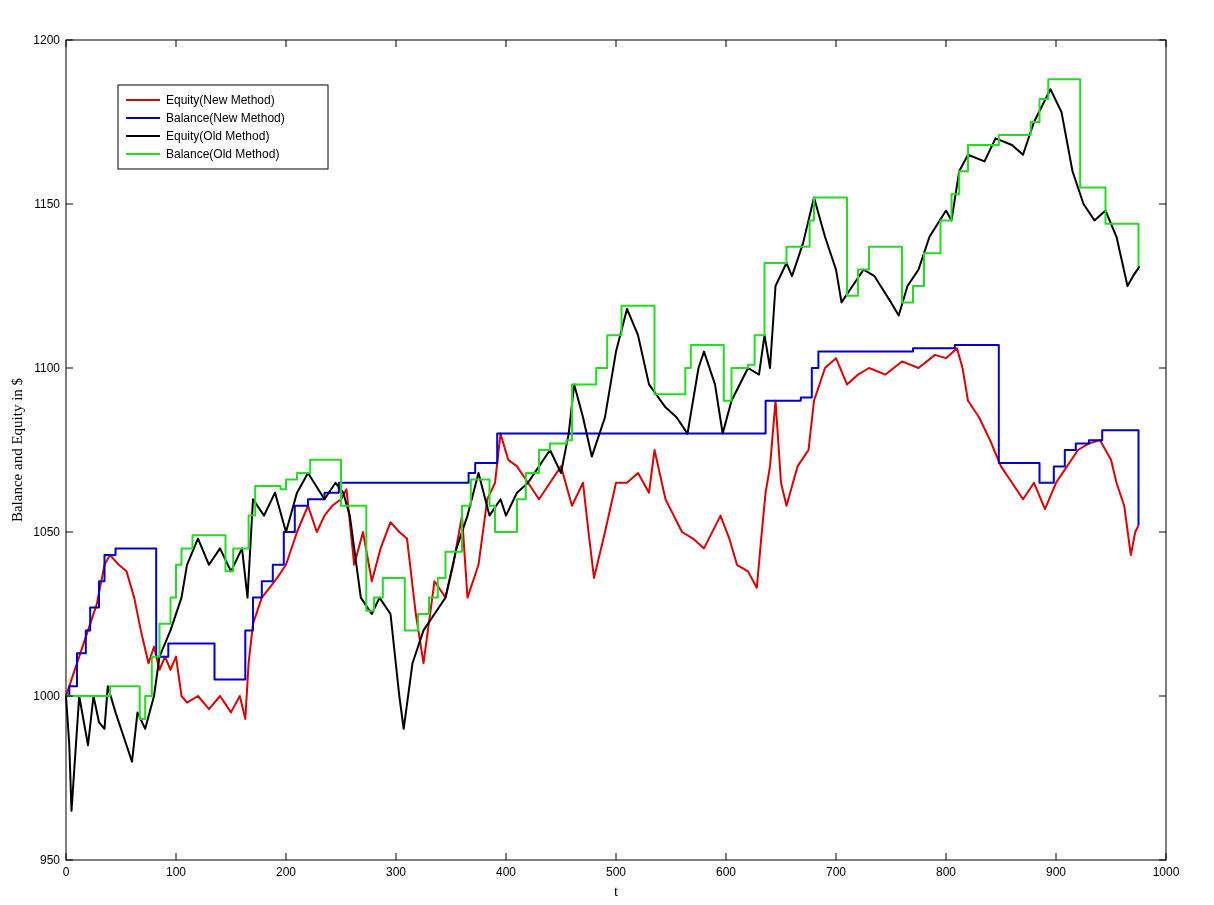 The image size is (1214, 905). What do you see at coordinates (50, 860) in the screenshot?
I see `y-tick-label: 950` at bounding box center [50, 860].